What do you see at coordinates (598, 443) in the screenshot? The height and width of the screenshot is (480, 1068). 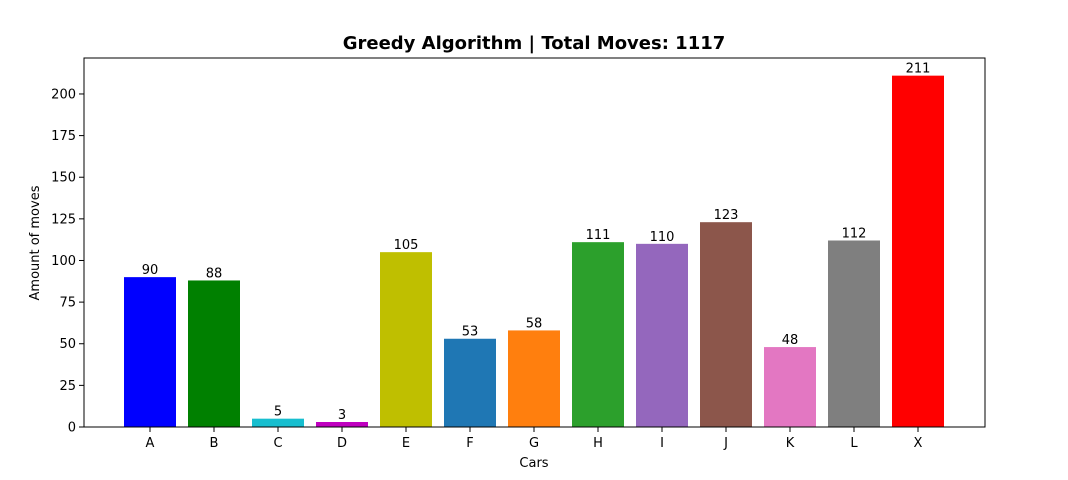 I see `x-tick-label-h: H` at bounding box center [598, 443].